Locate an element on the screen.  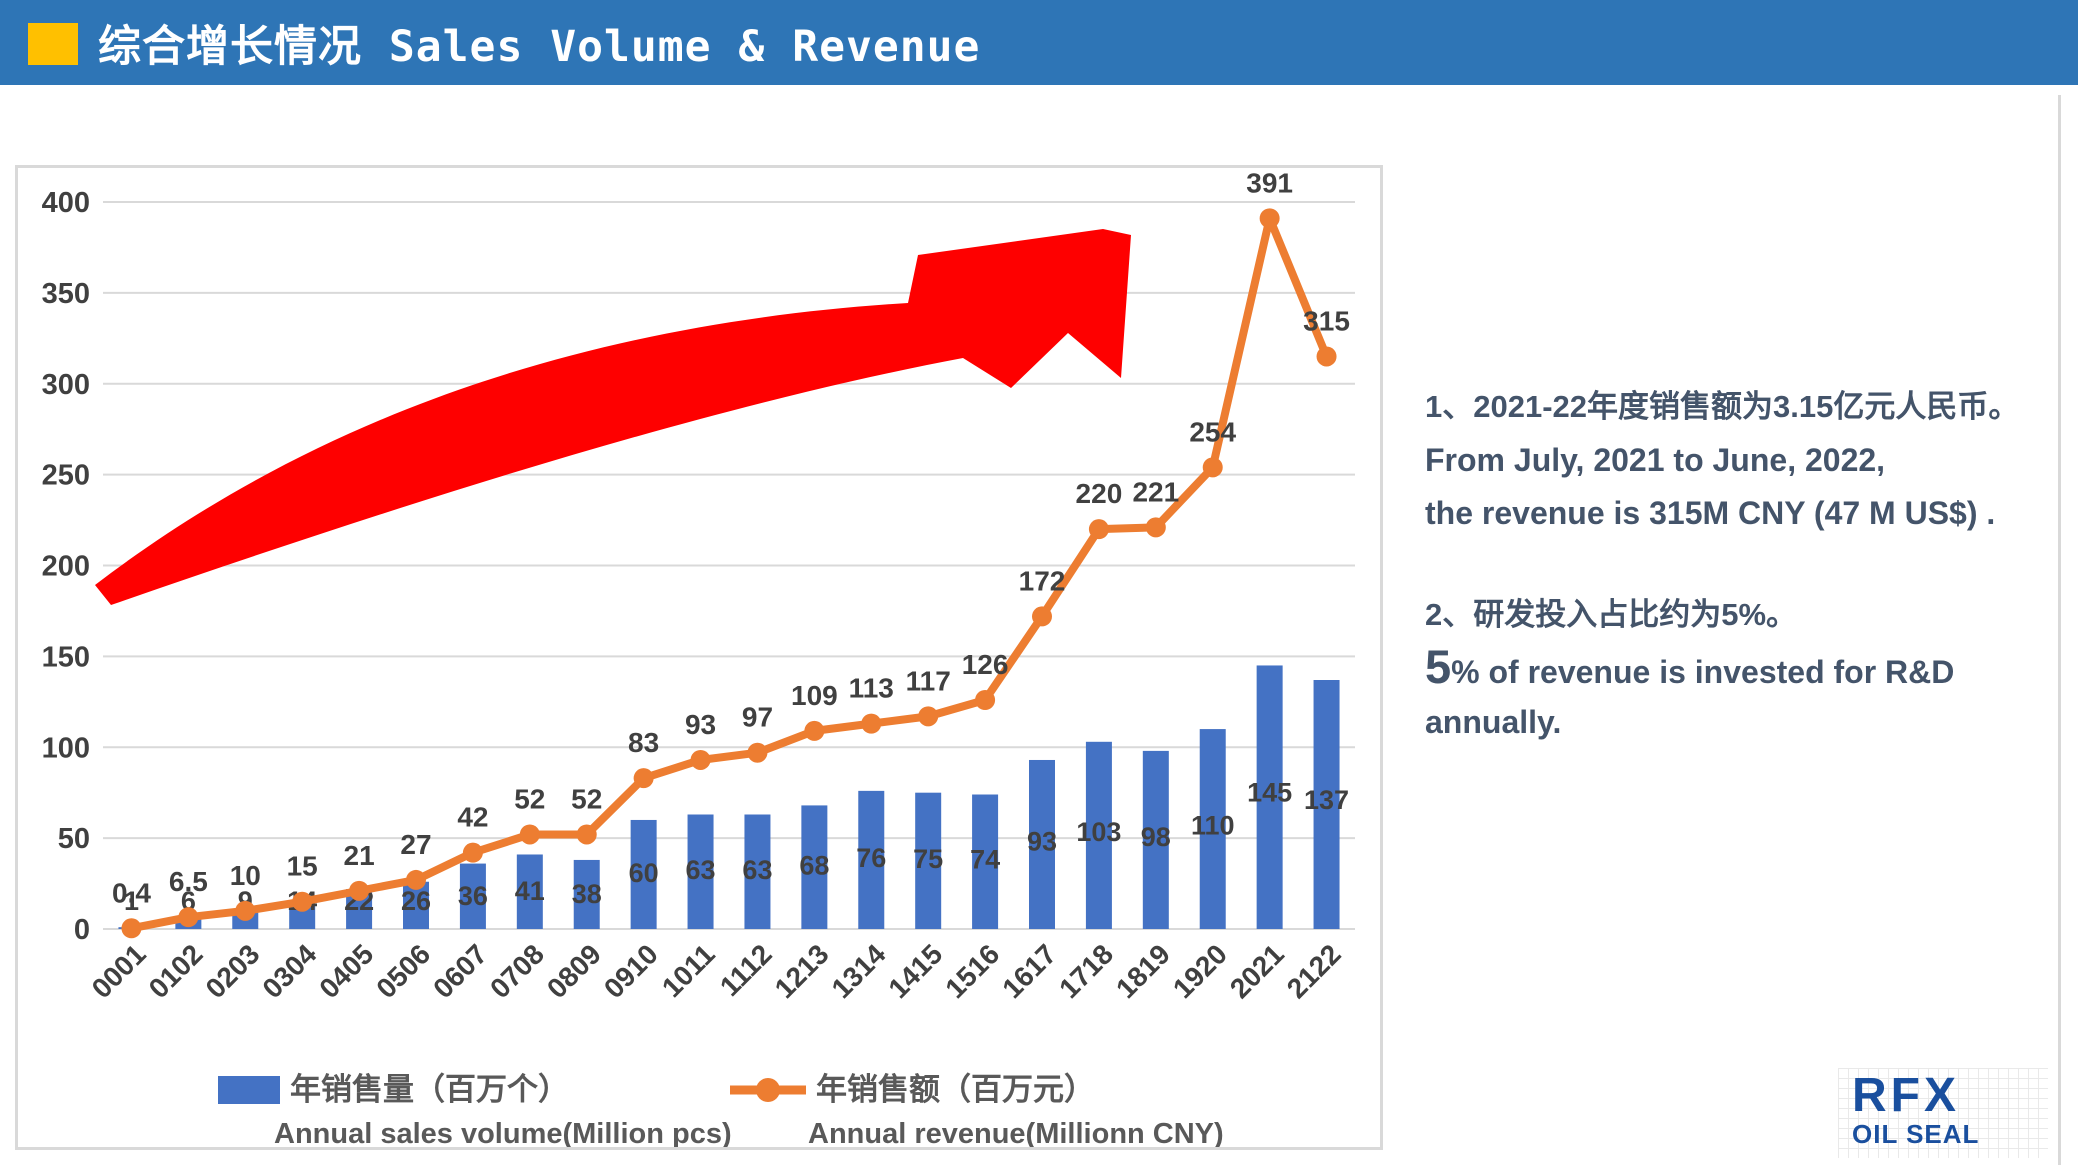
svg-text: 38 is located at coordinates (587, 894).